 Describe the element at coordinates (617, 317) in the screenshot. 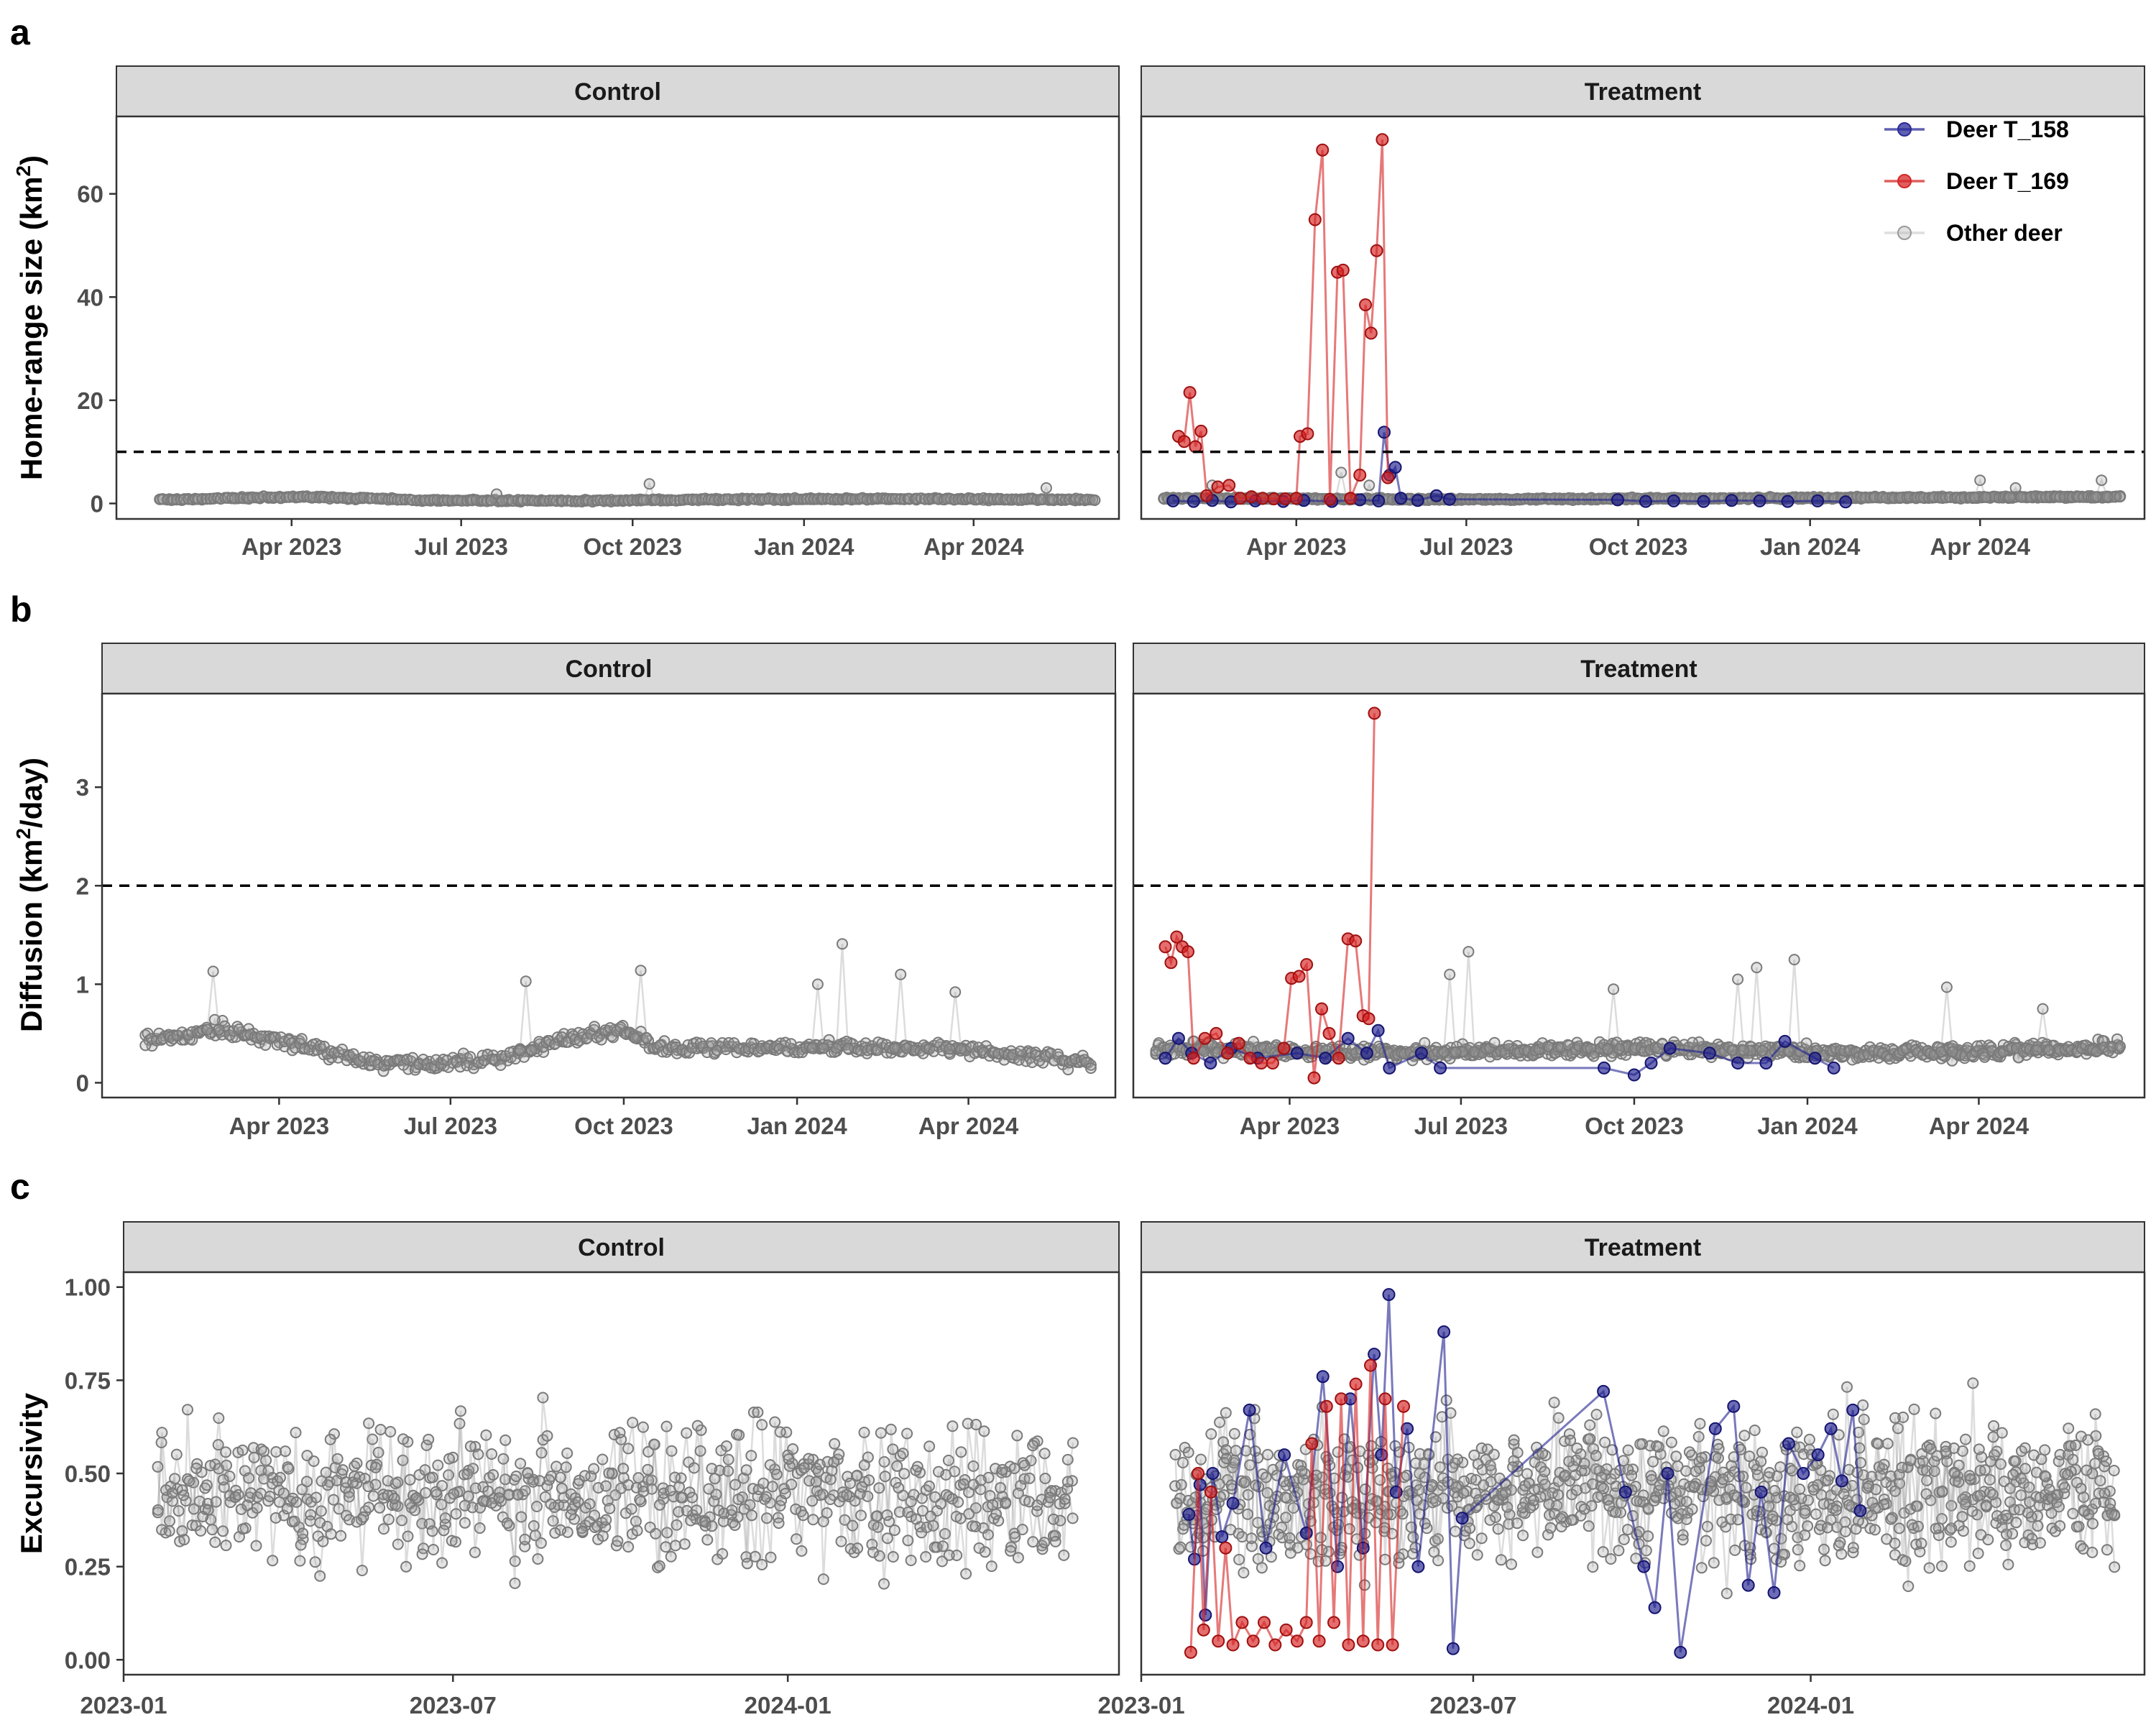

I see `plot-border` at that location.